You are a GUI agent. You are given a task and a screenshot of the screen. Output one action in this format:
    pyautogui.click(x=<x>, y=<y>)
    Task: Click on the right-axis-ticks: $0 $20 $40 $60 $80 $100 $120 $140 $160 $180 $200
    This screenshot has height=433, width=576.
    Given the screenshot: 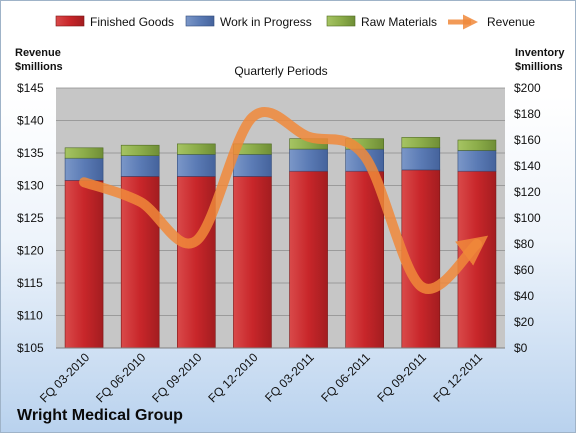 What is the action you would take?
    pyautogui.click(x=527, y=218)
    